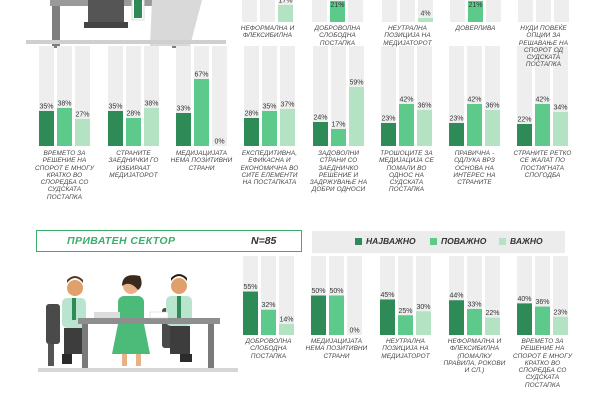 The width and height of the screenshot is (600, 400). I want to click on value-label: 4%, so click(425, 14).